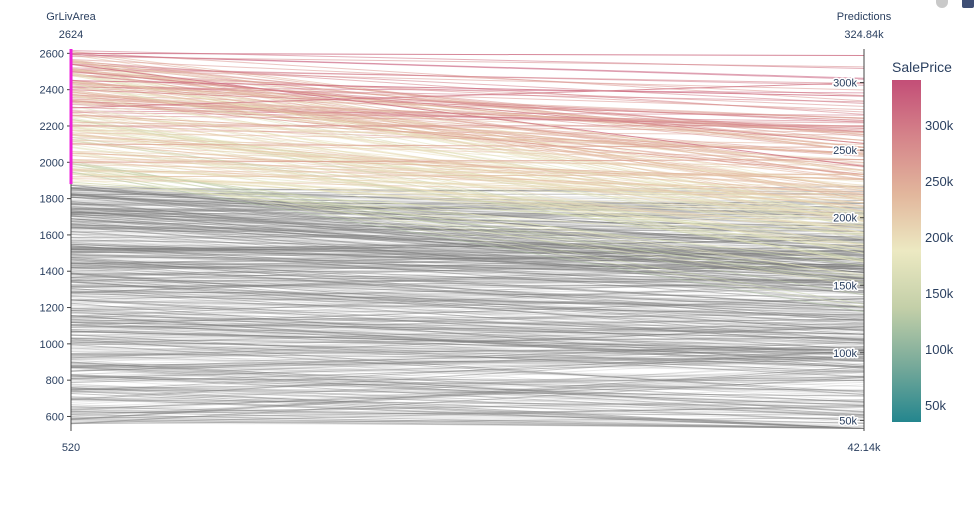 The width and height of the screenshot is (980, 509). What do you see at coordinates (52, 127) in the screenshot?
I see `axis-grlivarea-tick-label: 2200` at bounding box center [52, 127].